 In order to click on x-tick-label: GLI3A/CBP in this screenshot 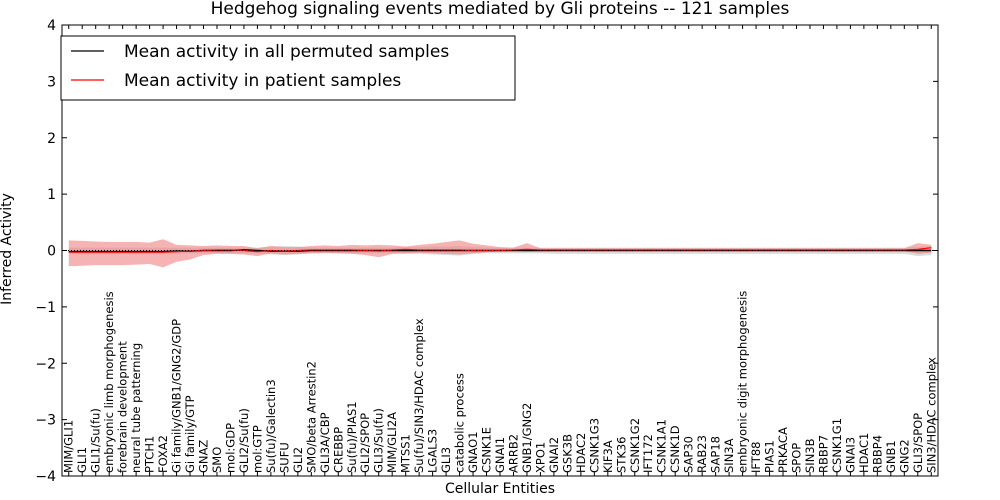, I will do `click(325, 442)`.